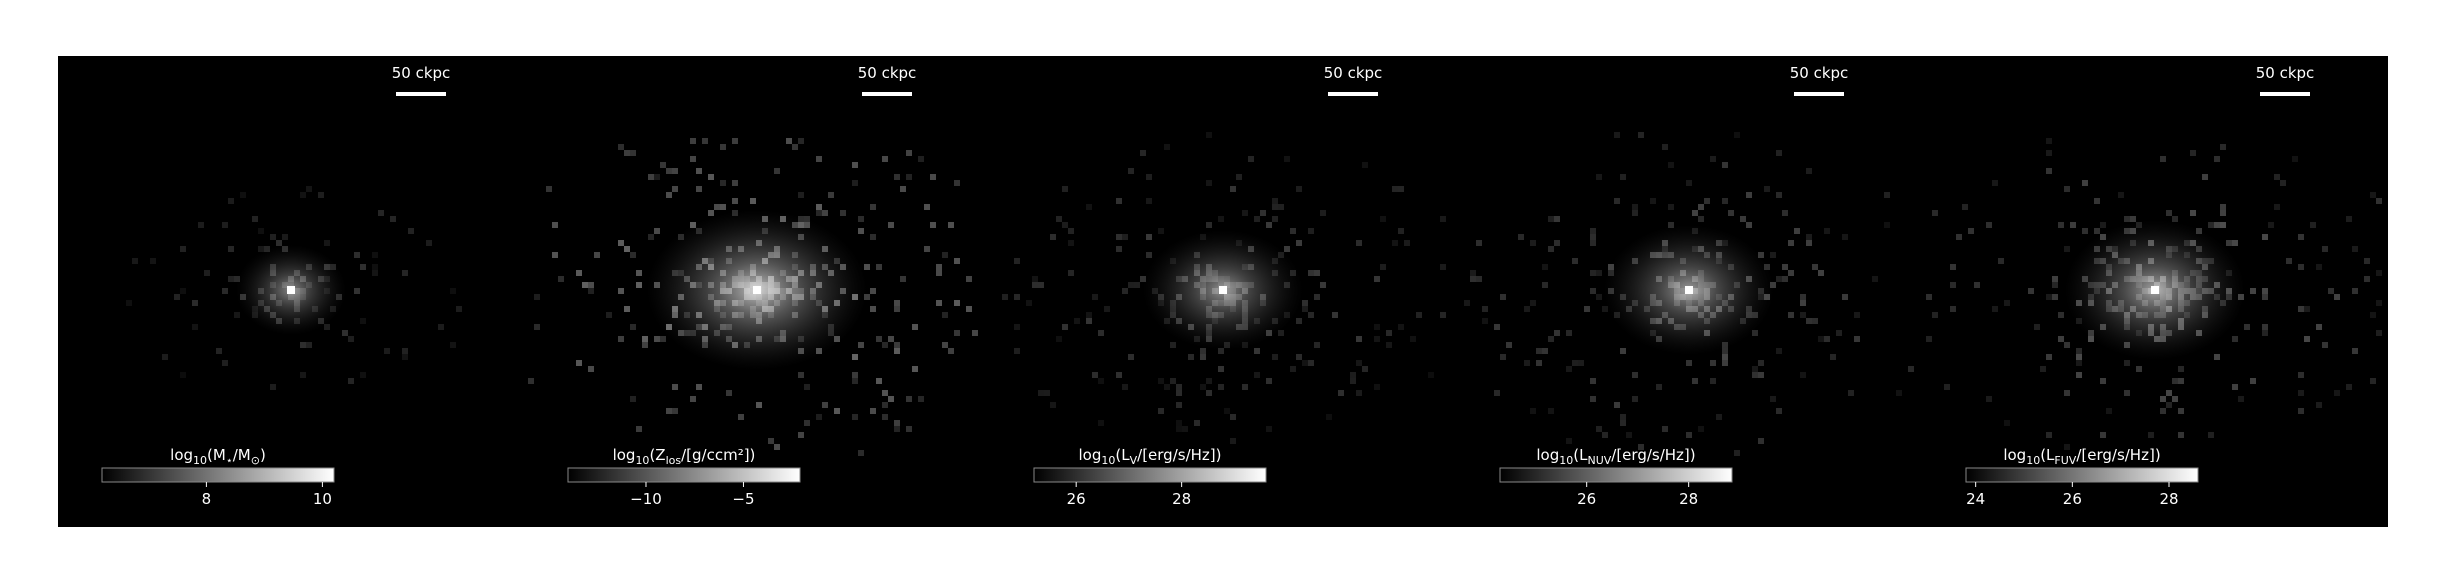  Describe the element at coordinates (718, 455) in the screenshot. I see `label-part: /[g/ccm²])` at that location.